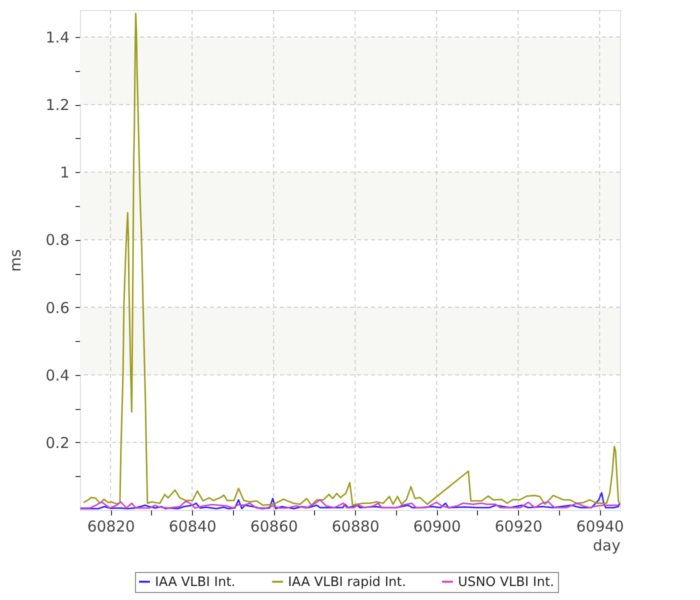  Describe the element at coordinates (437, 527) in the screenshot. I see `x-tick-label: 60900` at that location.